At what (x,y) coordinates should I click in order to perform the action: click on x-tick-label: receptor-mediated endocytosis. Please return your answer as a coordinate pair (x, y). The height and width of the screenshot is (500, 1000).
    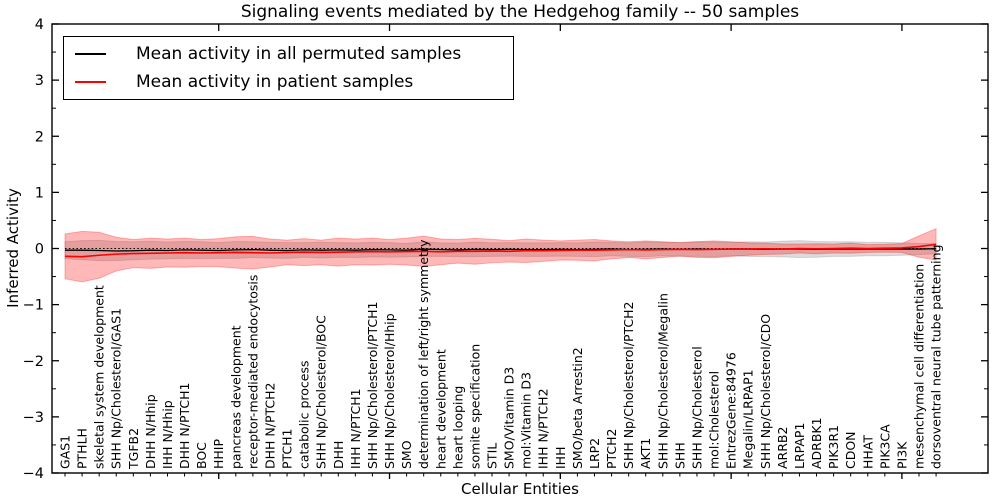
    Looking at the image, I should click on (252, 372).